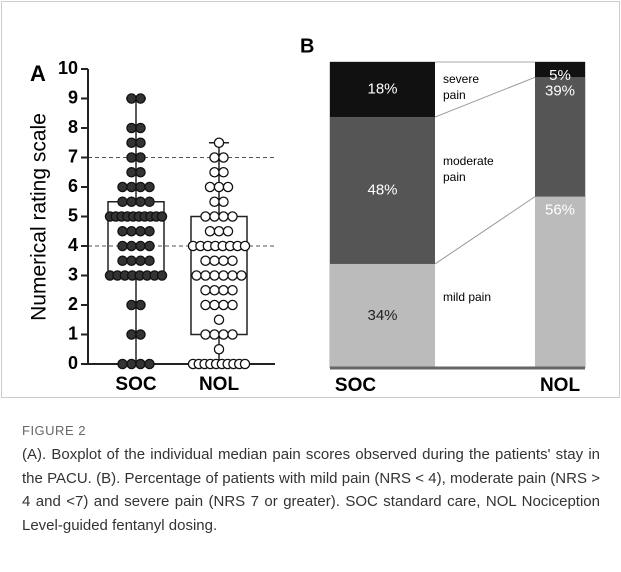 This screenshot has width=621, height=572. What do you see at coordinates (462, 79) in the screenshot?
I see `legend-label-line: severe` at bounding box center [462, 79].